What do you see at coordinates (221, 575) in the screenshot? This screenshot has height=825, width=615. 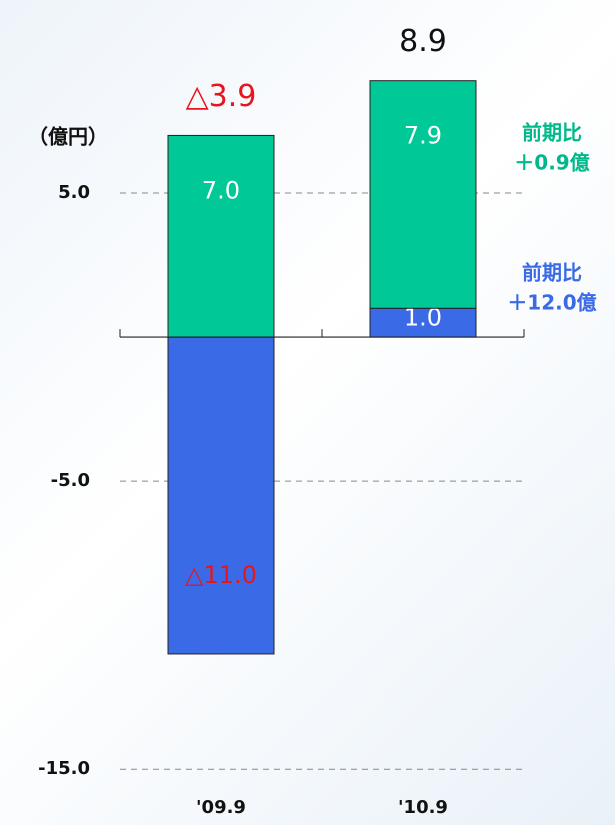 I see `value-label: △11.0` at bounding box center [221, 575].